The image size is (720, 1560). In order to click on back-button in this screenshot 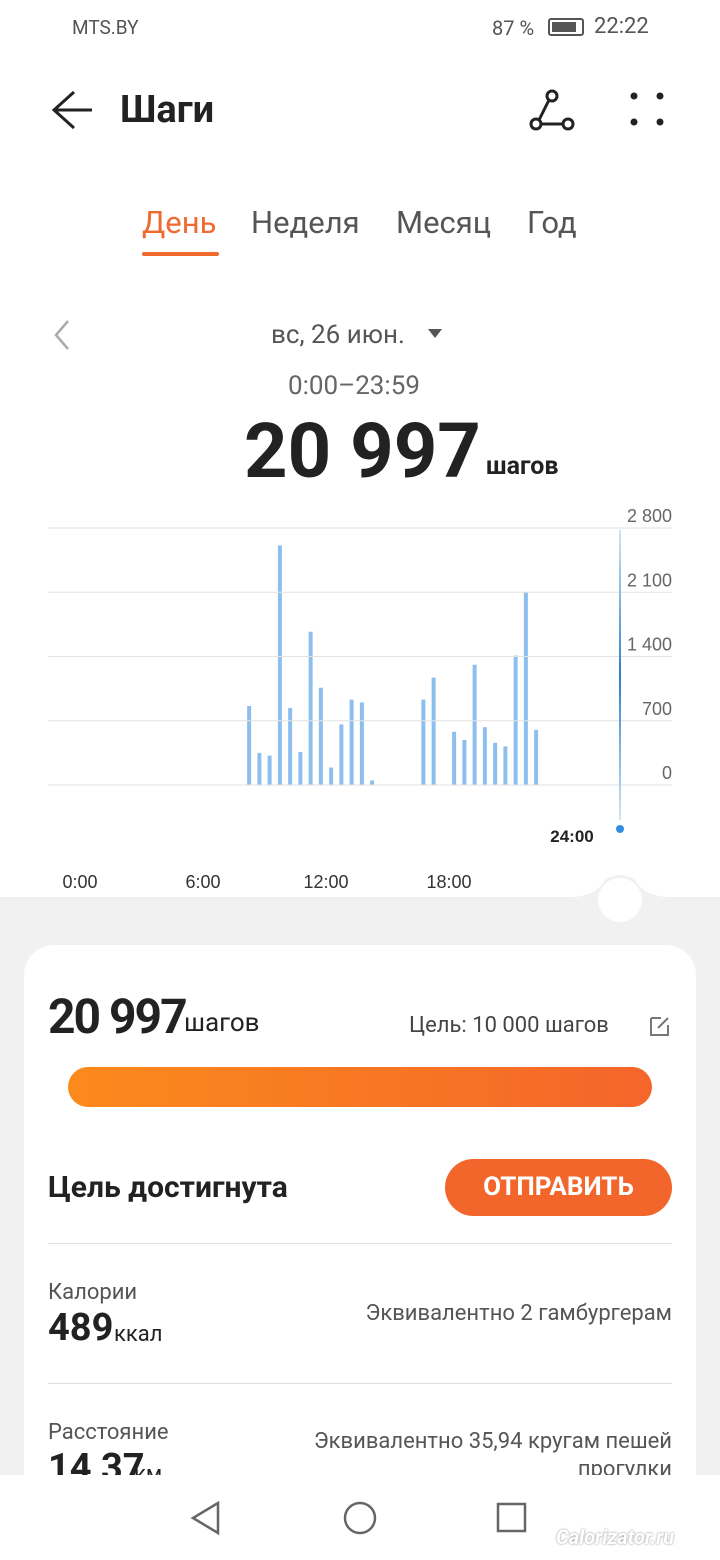, I will do `click(72, 110)`.